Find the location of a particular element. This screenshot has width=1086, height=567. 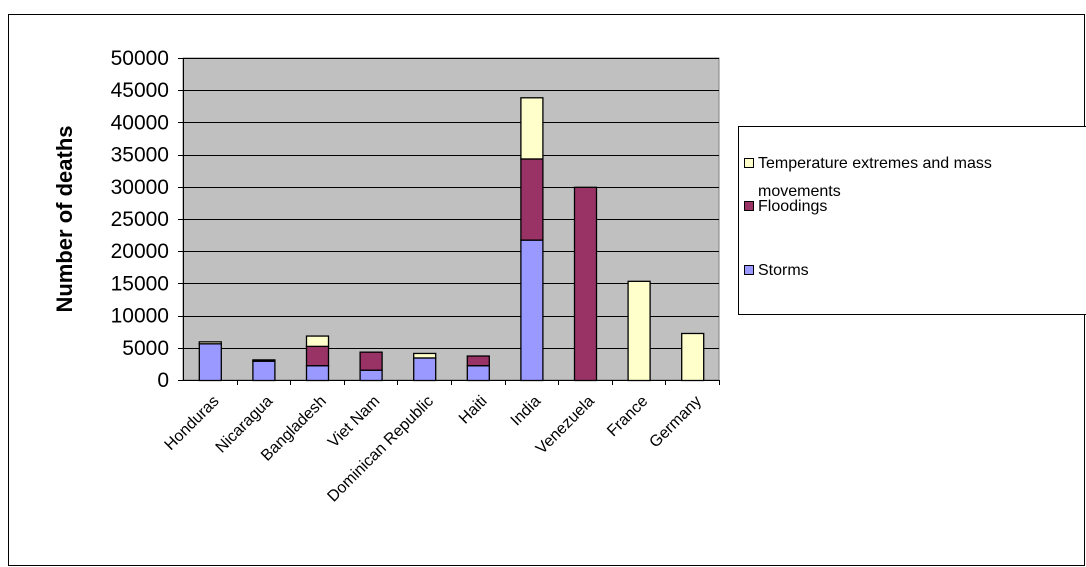

bar-temperature-france is located at coordinates (639, 331).